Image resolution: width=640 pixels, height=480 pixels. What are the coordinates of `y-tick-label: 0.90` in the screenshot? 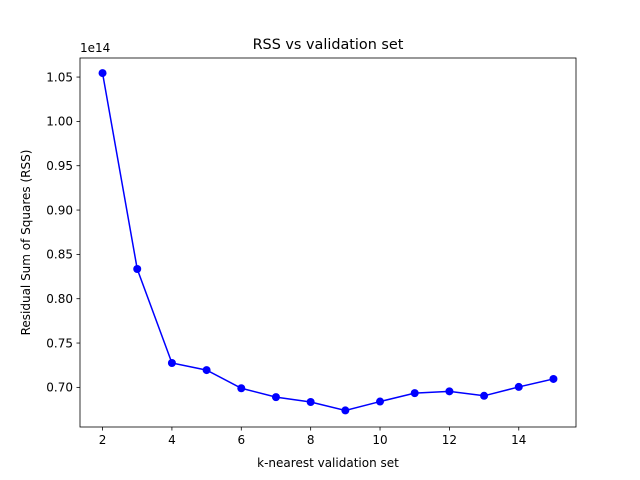 It's located at (59, 210).